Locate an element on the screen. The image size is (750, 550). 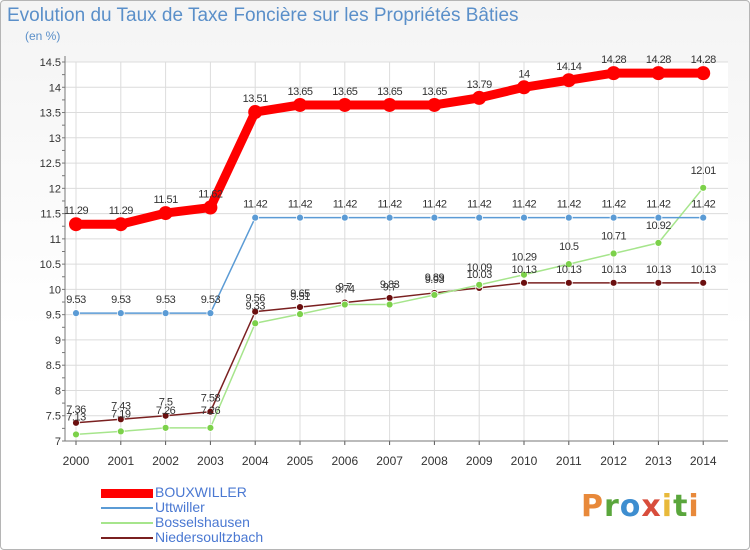
x-tick-label: 2008 is located at coordinates (434, 461).